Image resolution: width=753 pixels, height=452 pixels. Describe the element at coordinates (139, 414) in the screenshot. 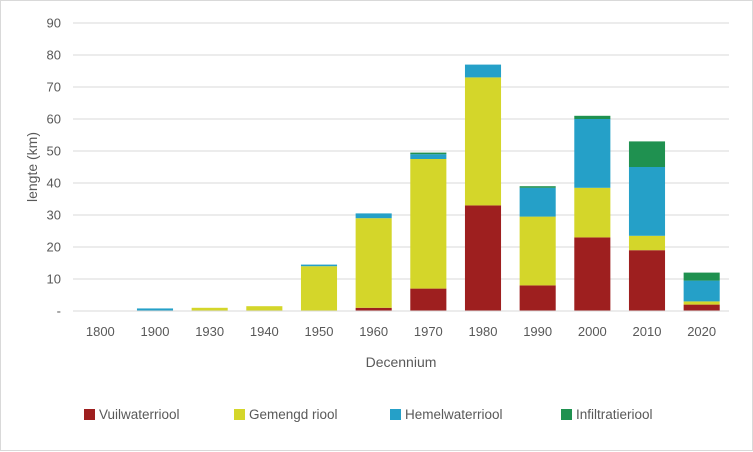

I see `legend-label-vuilwaterriool: Vuilwaterriool` at that location.